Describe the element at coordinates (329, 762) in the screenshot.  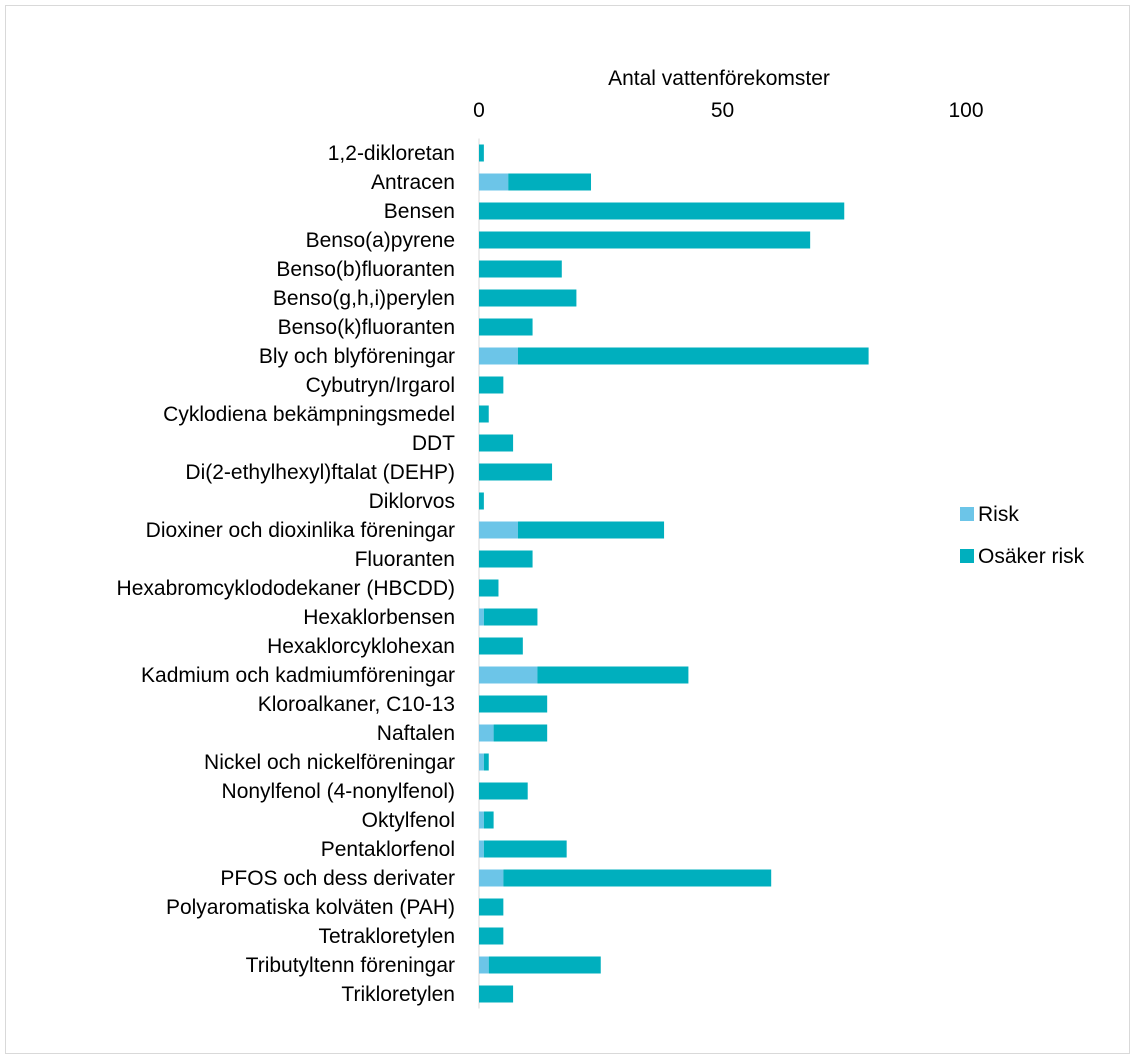
I see `category-label: Nickel och nickelföreningar` at that location.